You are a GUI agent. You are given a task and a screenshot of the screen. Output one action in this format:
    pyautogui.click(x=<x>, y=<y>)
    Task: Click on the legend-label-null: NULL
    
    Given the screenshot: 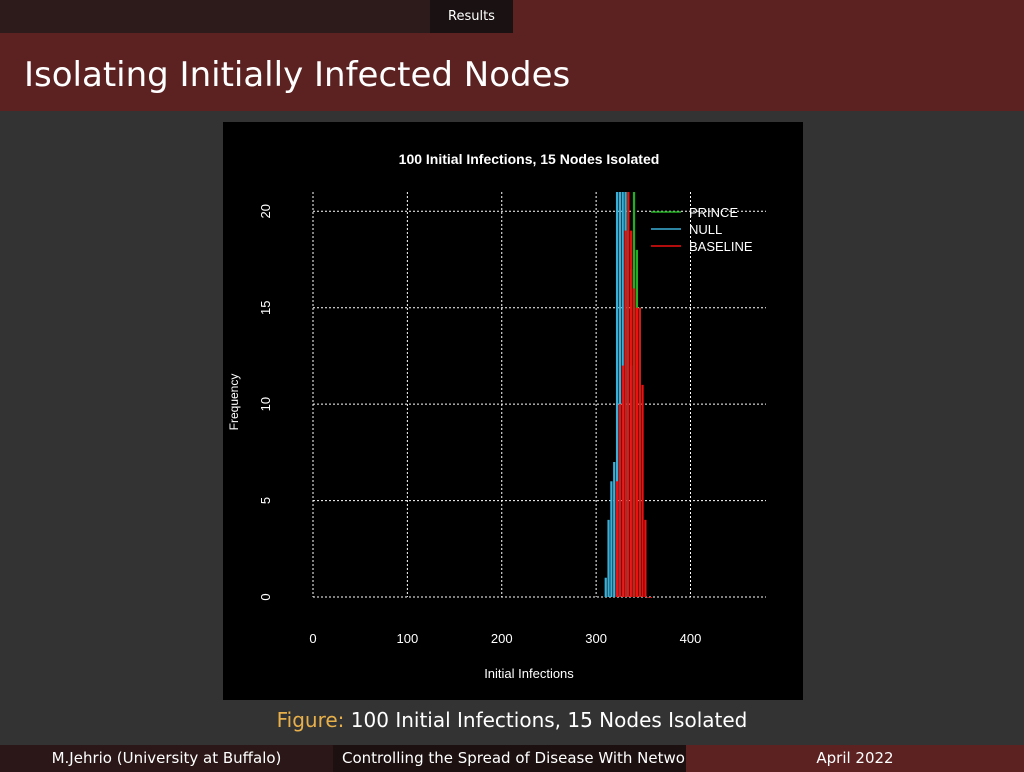 What is the action you would take?
    pyautogui.click(x=705, y=229)
    